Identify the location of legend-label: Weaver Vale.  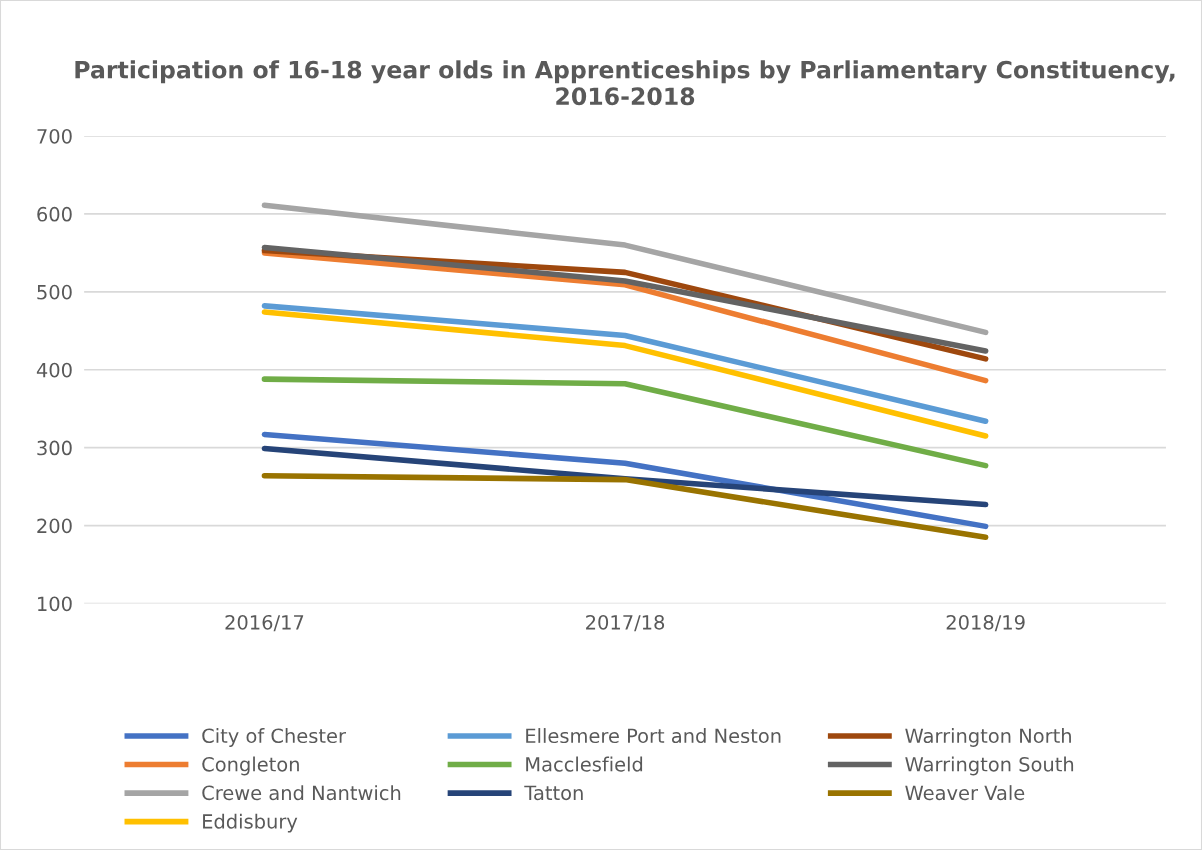
(965, 793).